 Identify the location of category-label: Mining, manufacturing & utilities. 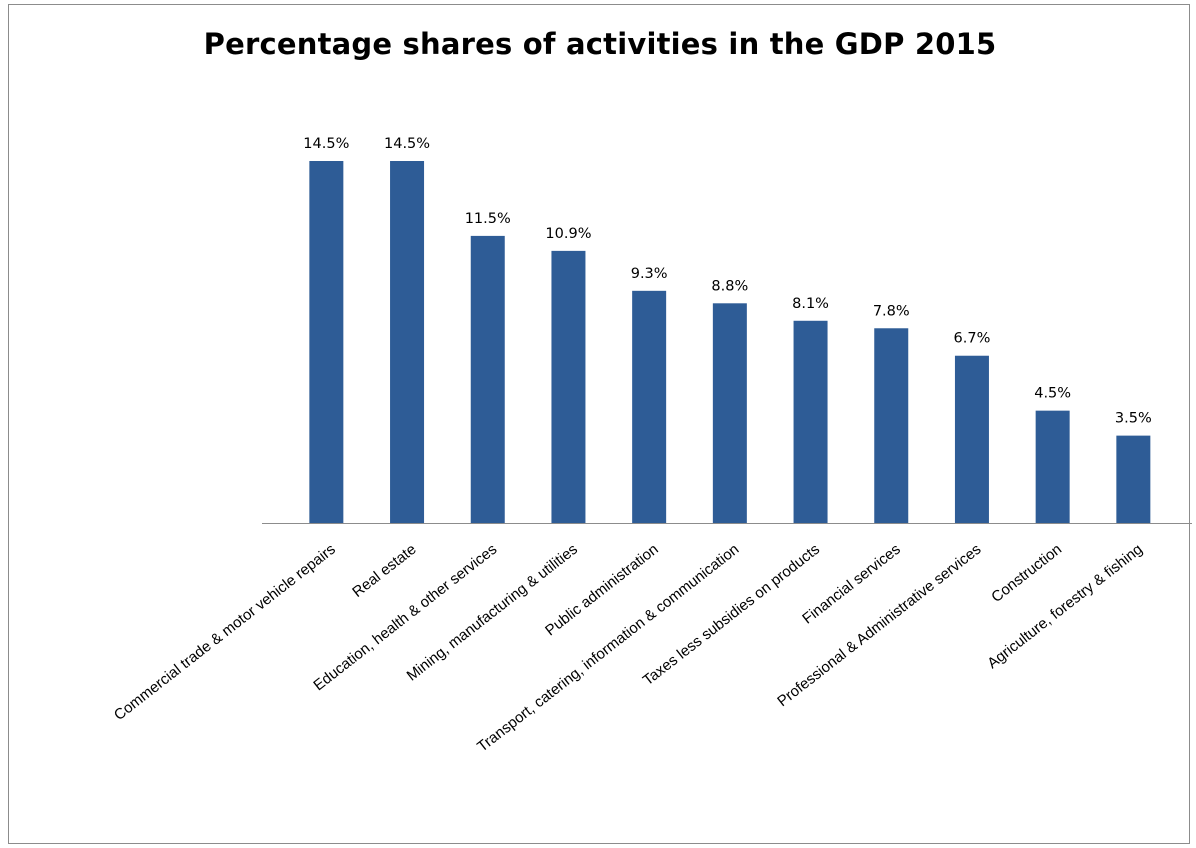
(492, 613).